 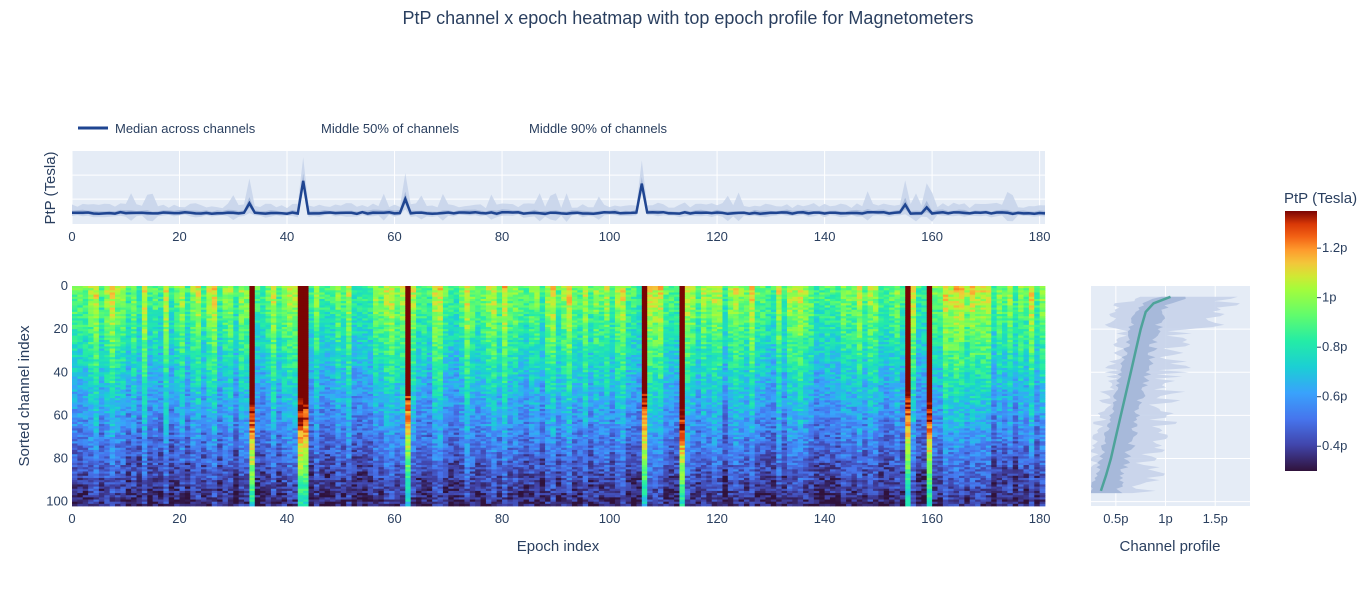 What do you see at coordinates (390, 128) in the screenshot?
I see `legend-band50-label: Middle 50% of channels` at bounding box center [390, 128].